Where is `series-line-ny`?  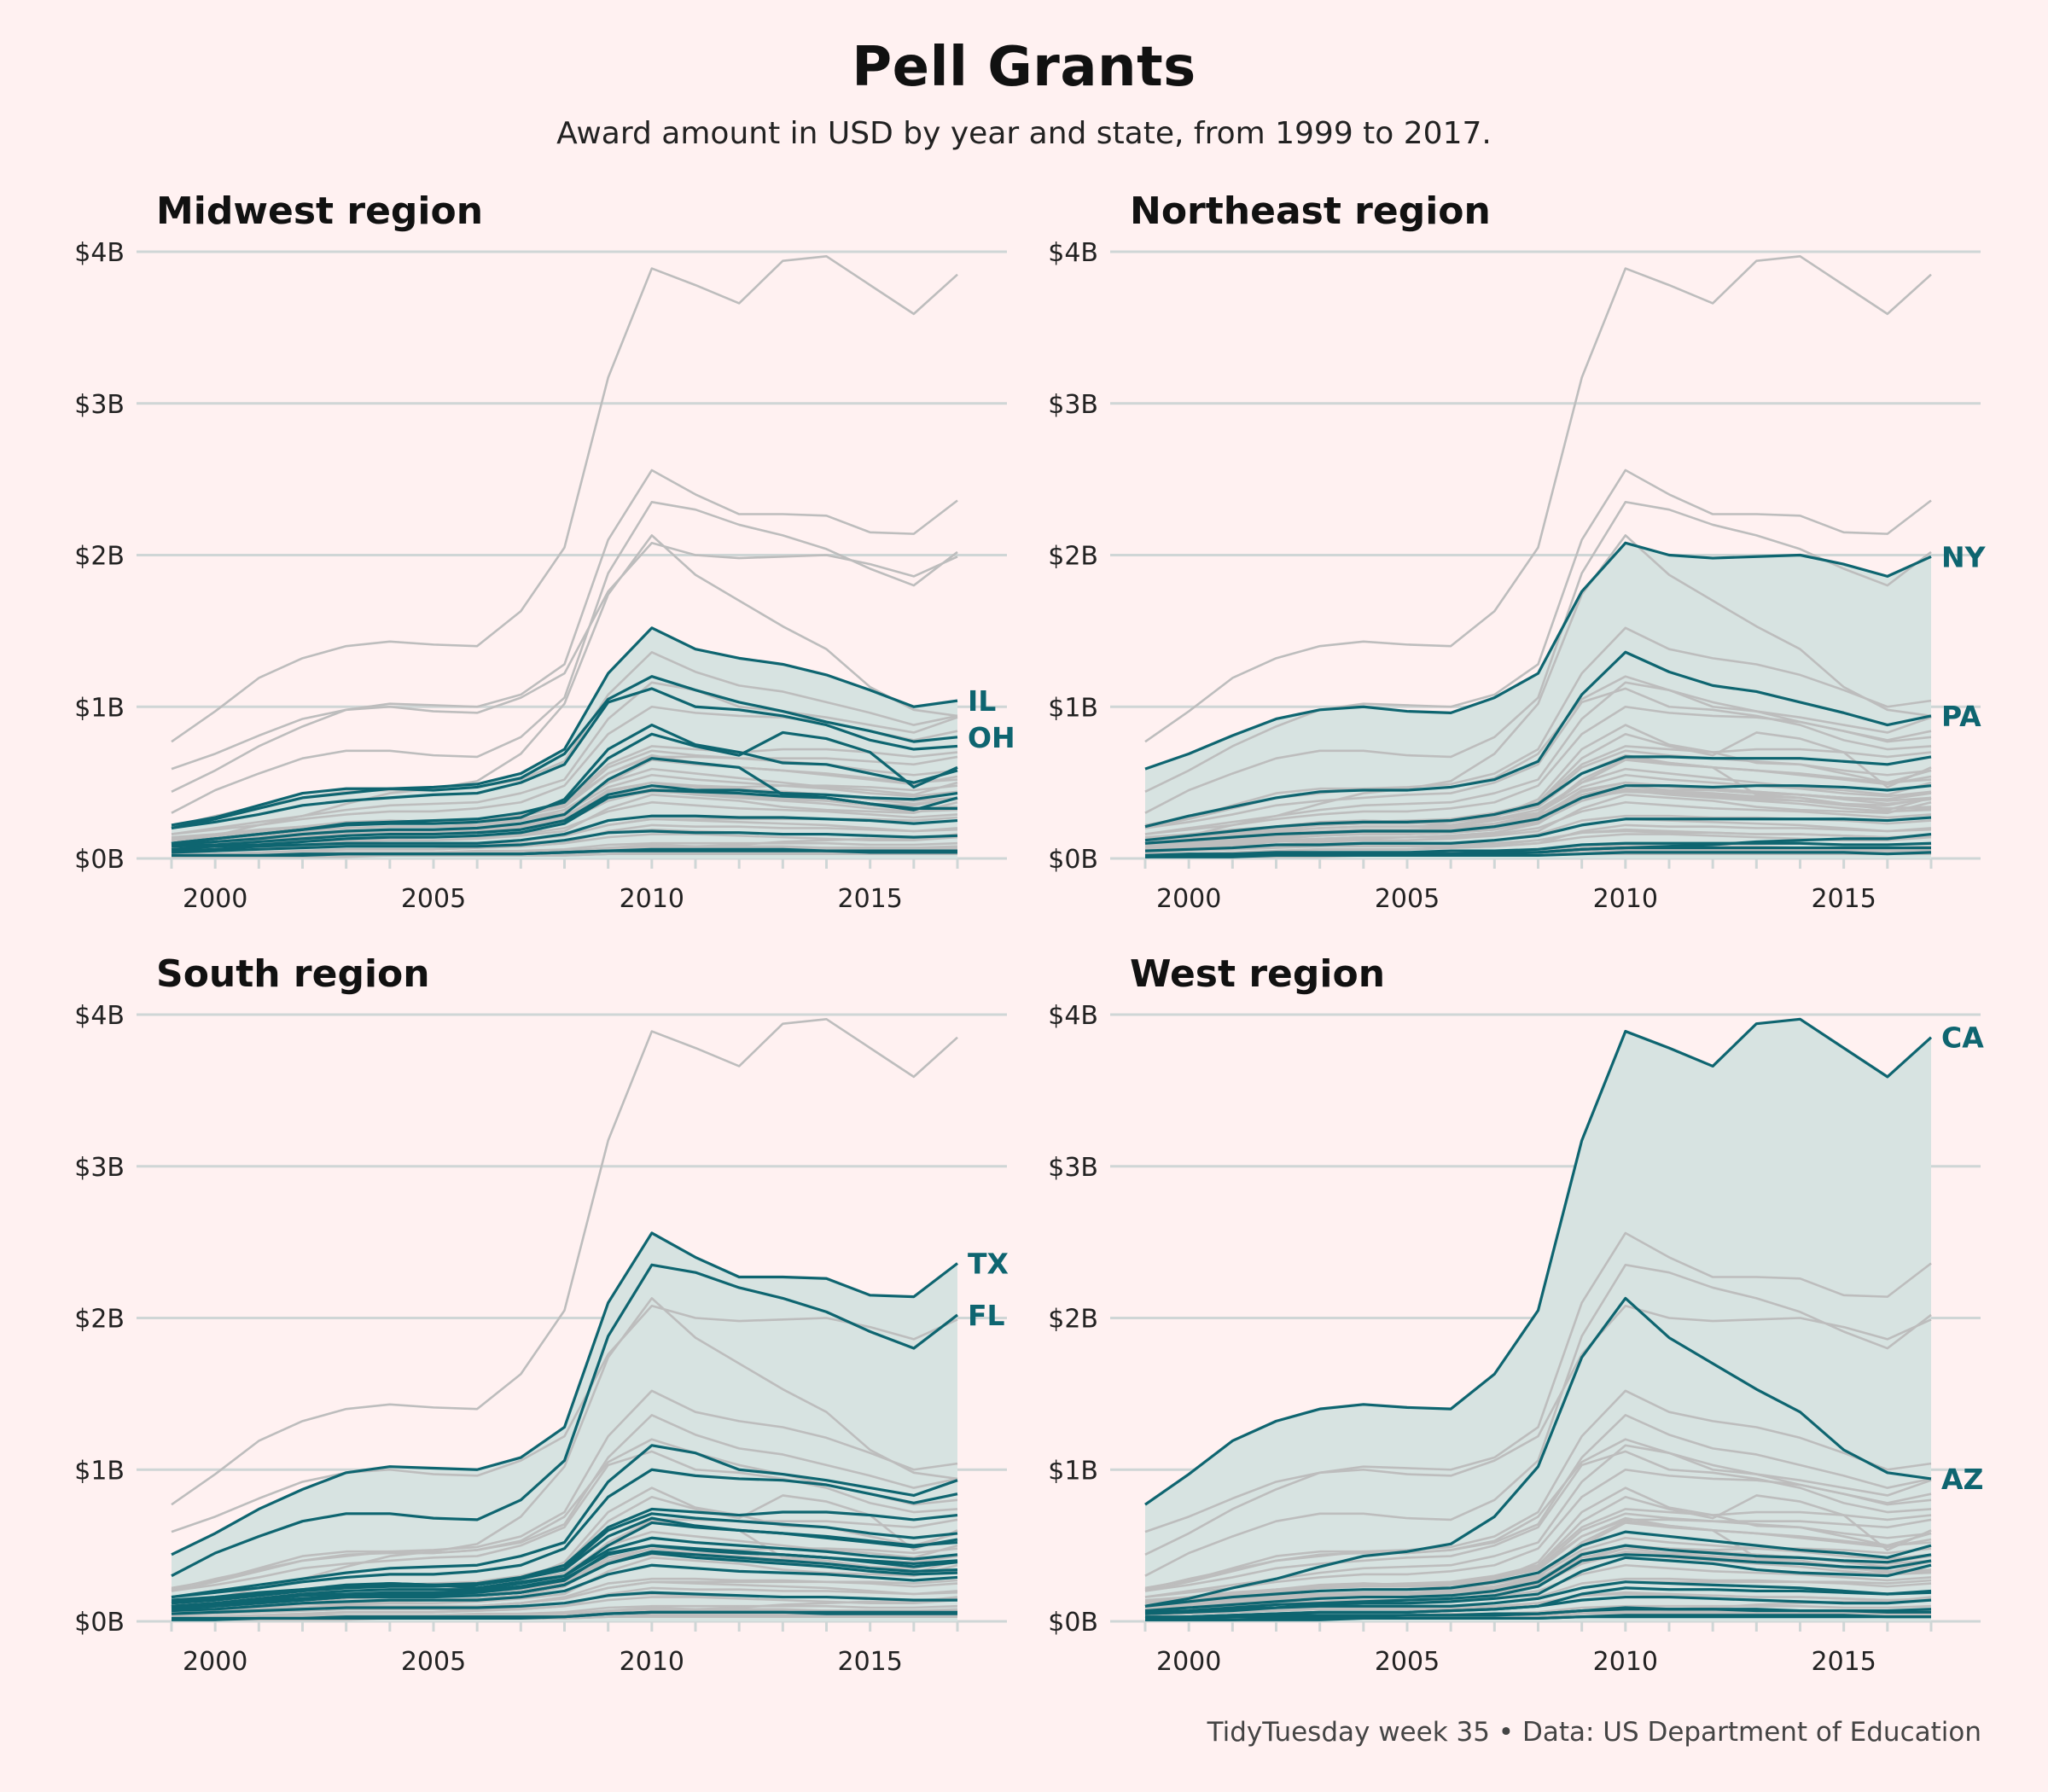
series-line-ny is located at coordinates (1538, 656).